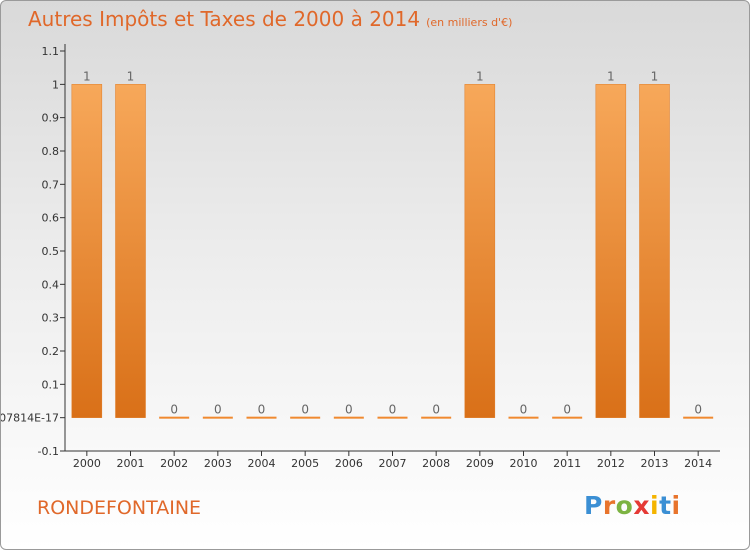  I want to click on logo-letter: r, so click(609, 505).